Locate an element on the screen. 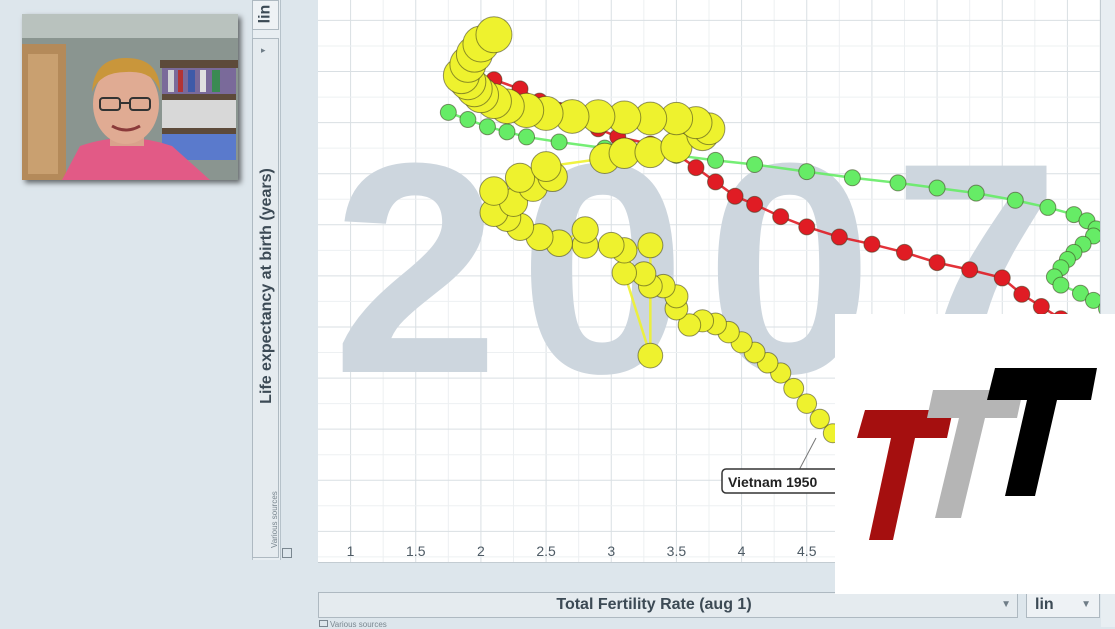 The height and width of the screenshot is (629, 1115). y-sources-table-icon is located at coordinates (287, 553).